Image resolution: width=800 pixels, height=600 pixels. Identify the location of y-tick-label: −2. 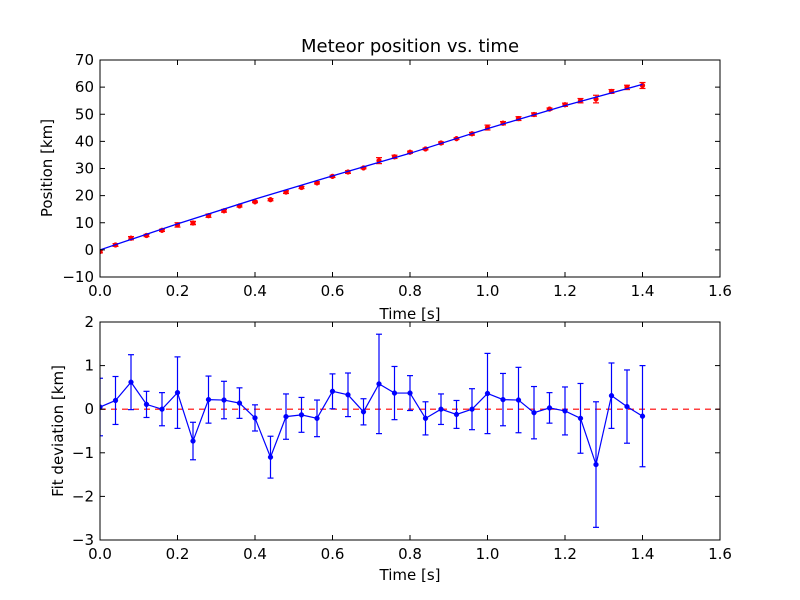
(83, 496).